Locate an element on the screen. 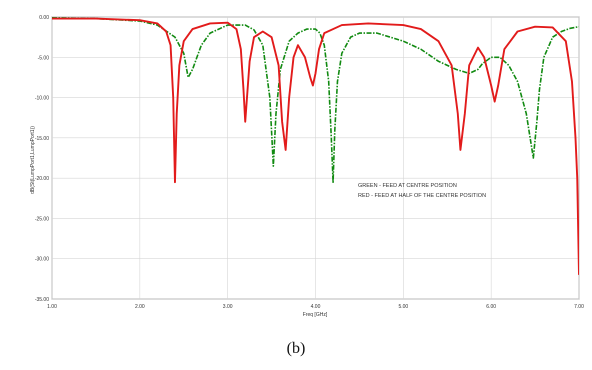  x-tick-label: 1.00 is located at coordinates (52, 307).